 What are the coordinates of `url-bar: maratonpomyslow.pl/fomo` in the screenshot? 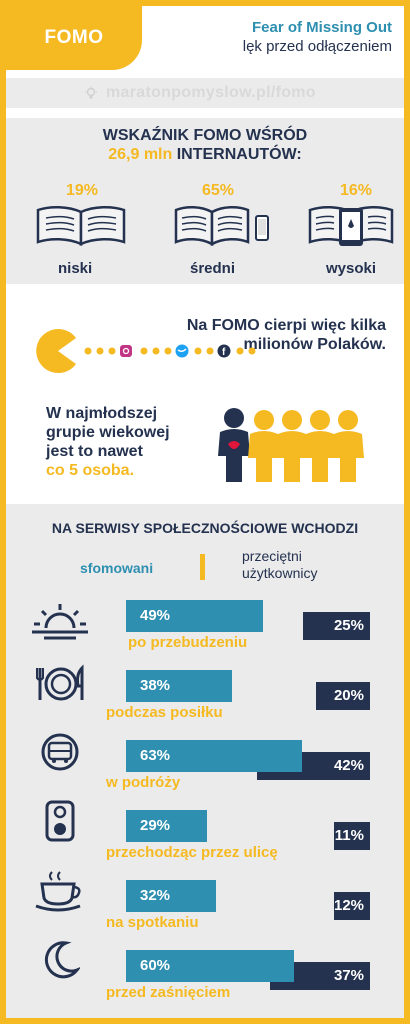 It's located at (205, 93).